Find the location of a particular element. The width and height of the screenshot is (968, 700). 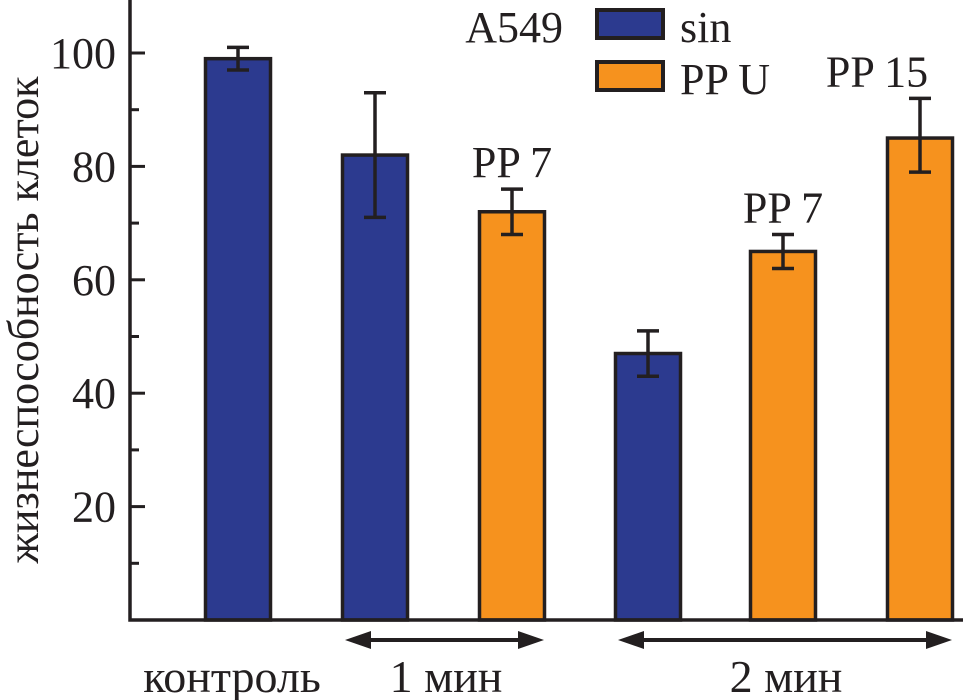

legend-label-sin: sin is located at coordinates (705, 27).